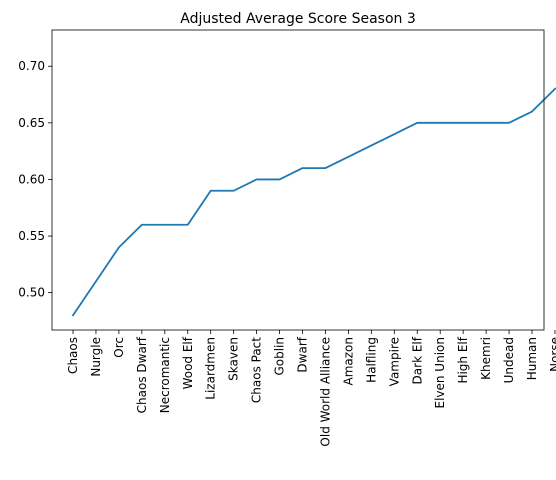 The image size is (556, 480). Describe the element at coordinates (394, 361) in the screenshot. I see `x-tick-label-14: Vampire` at that location.